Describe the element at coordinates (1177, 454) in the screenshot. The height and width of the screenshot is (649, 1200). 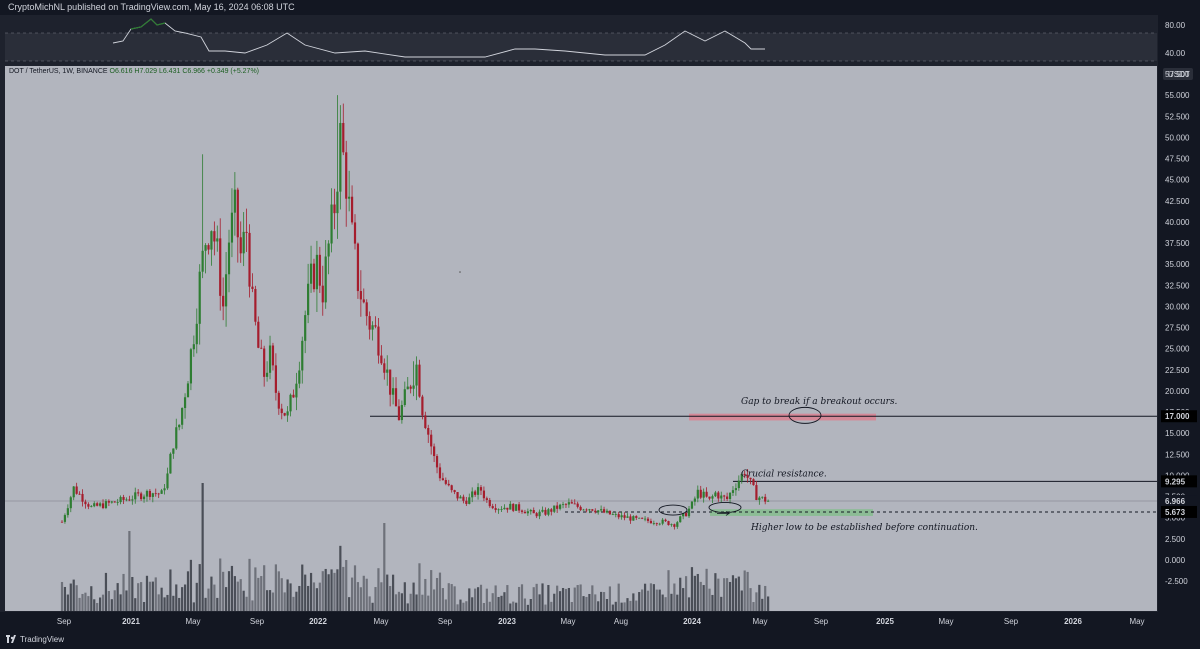
I see `price-tick-label: 12.500` at that location.